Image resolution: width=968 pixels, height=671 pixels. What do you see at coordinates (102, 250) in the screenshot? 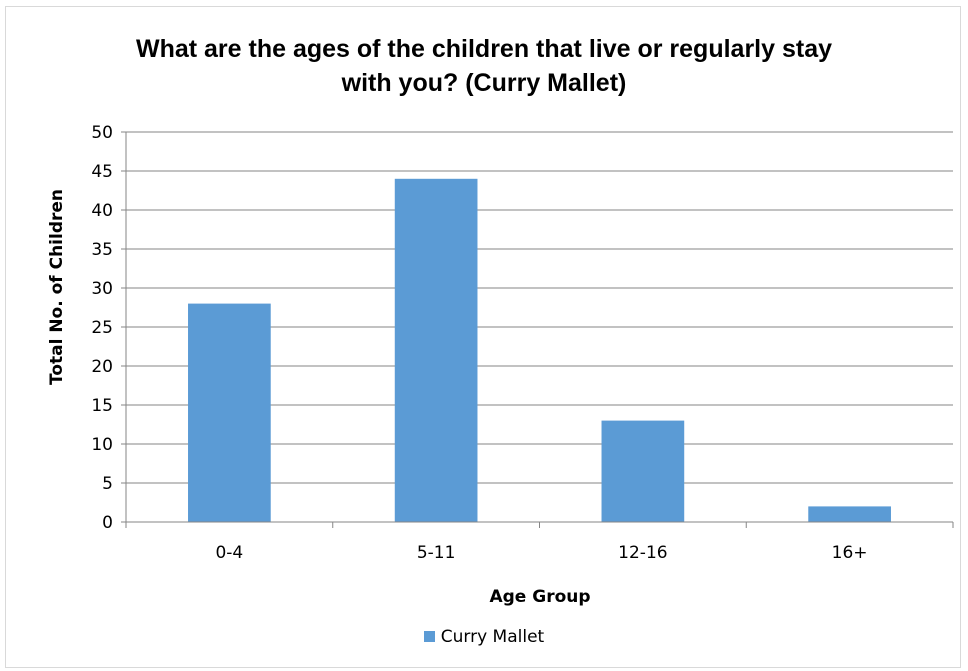
I see `y-tick-label: 35` at bounding box center [102, 250].